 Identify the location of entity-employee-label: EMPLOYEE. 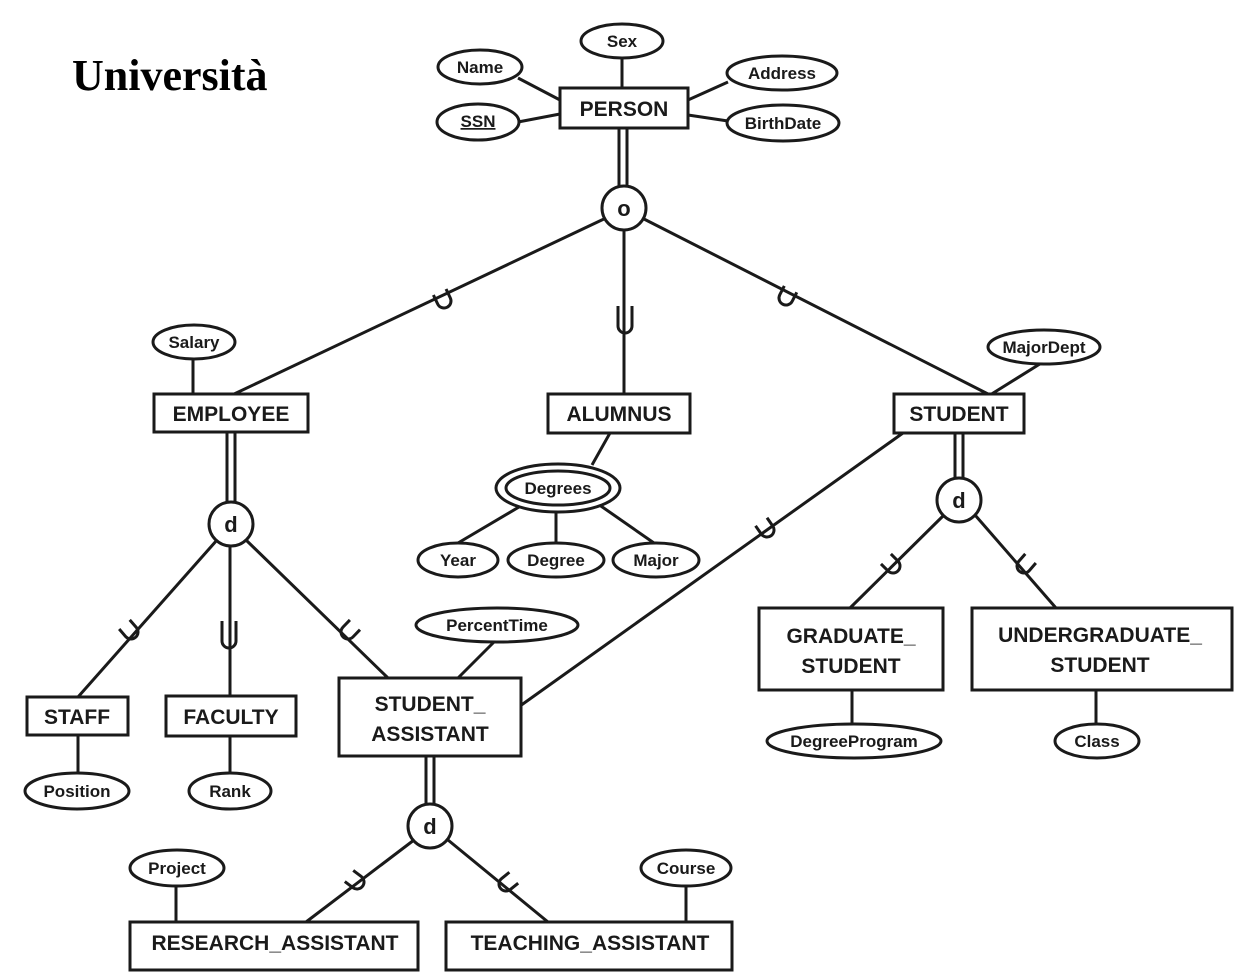
(231, 414).